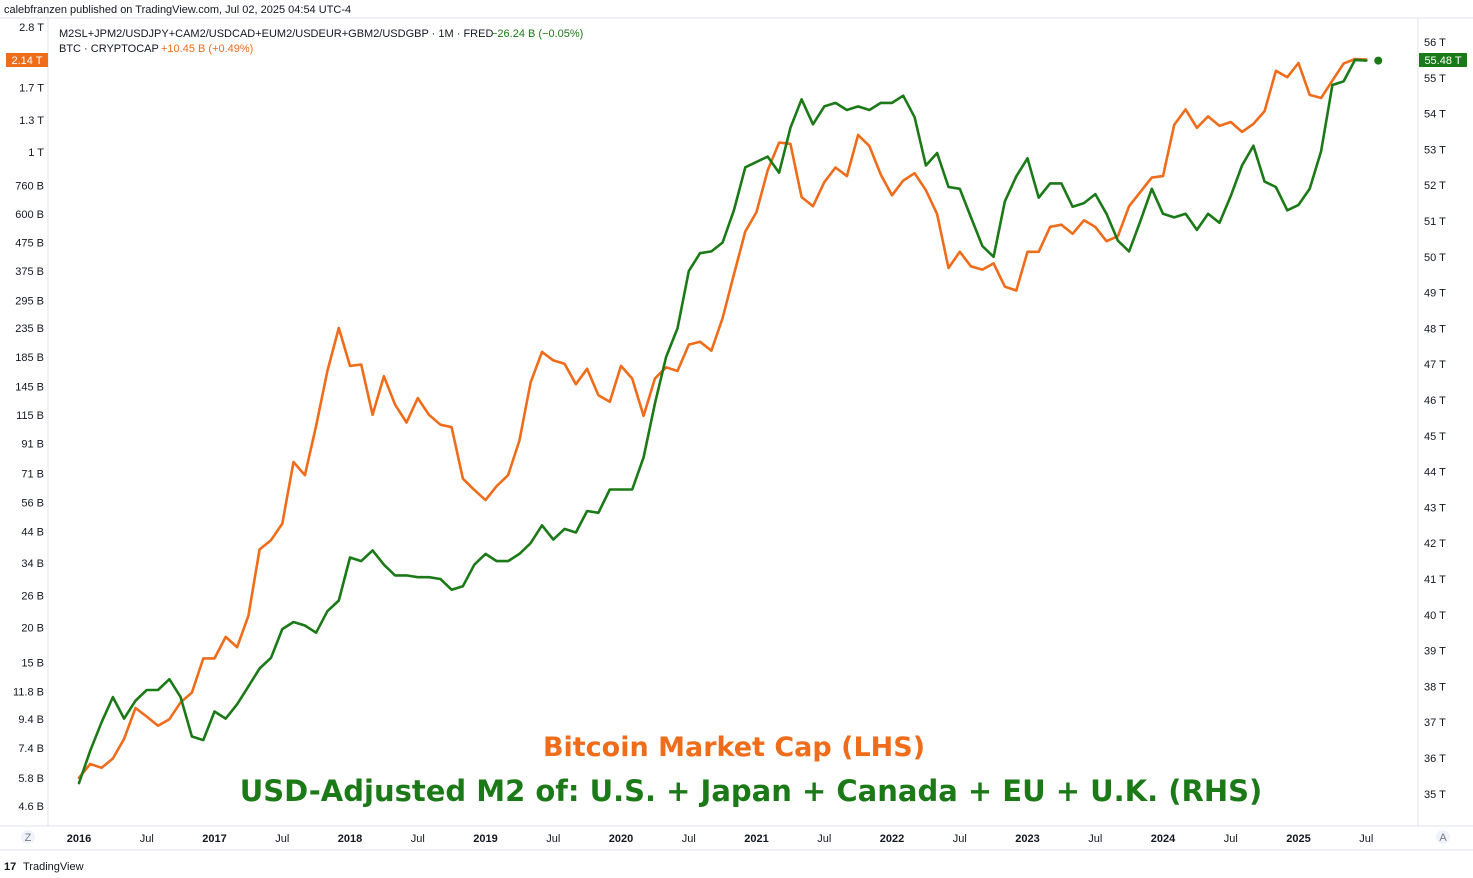  I want to click on left-tick-label: 295 B, so click(29, 301).